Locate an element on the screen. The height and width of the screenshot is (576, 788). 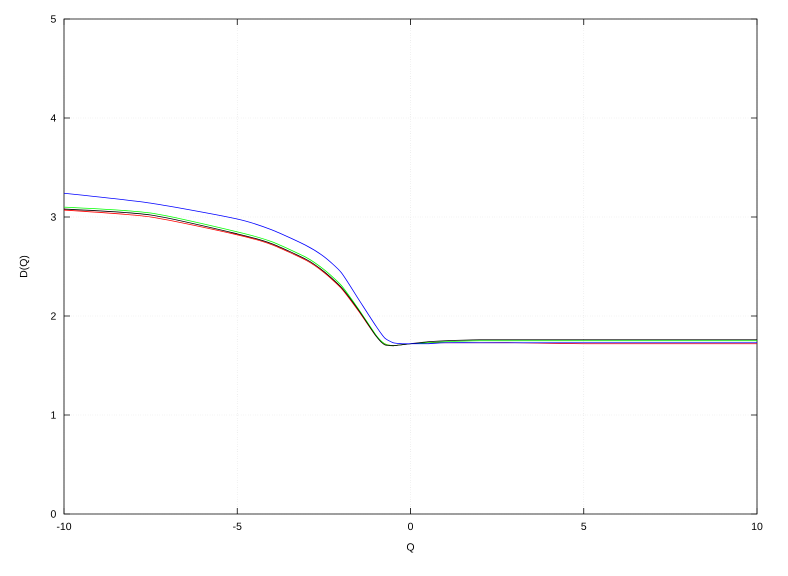
y-axis-title: D(Q) is located at coordinates (25, 266).